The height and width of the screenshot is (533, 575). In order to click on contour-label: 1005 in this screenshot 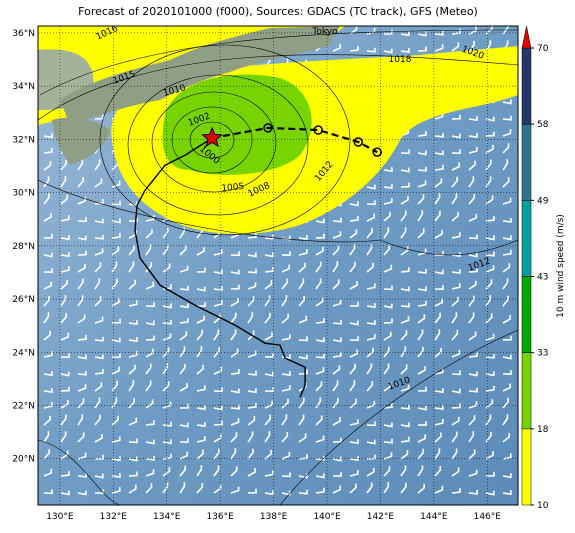, I will do `click(233, 188)`.